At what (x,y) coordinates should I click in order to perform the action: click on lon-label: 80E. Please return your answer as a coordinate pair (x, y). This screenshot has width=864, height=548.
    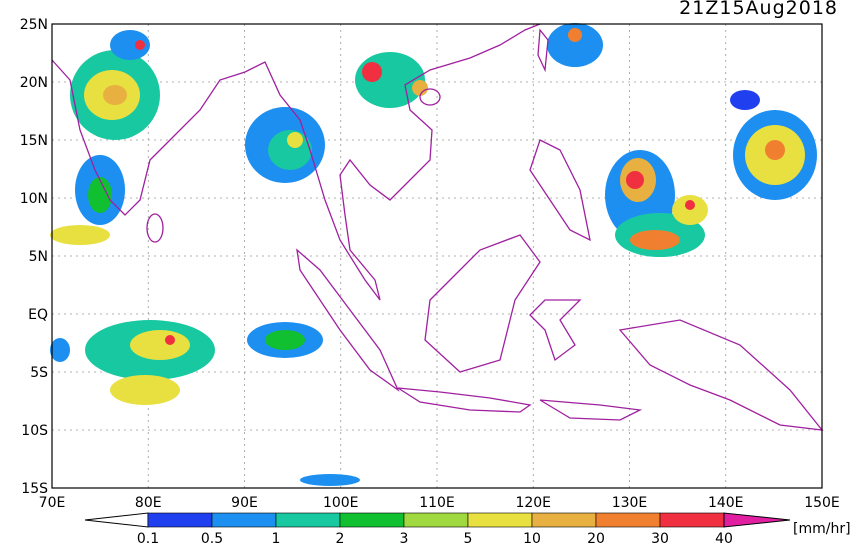
    Looking at the image, I should click on (148, 503).